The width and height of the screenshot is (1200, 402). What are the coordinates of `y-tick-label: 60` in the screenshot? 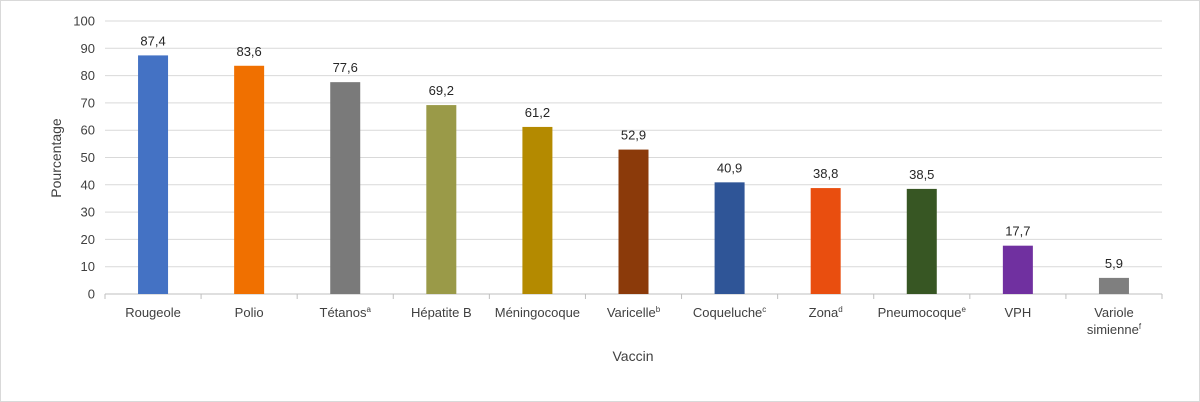 It's located at (88, 130).